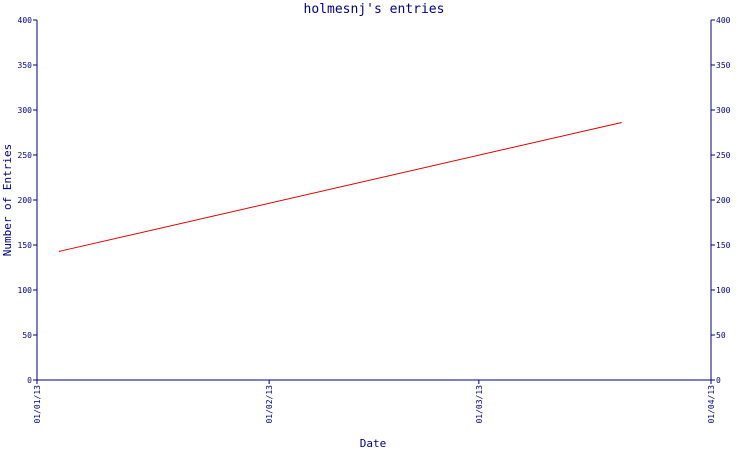 Image resolution: width=750 pixels, height=450 pixels. I want to click on y-tick-label-left: 250, so click(25, 155).